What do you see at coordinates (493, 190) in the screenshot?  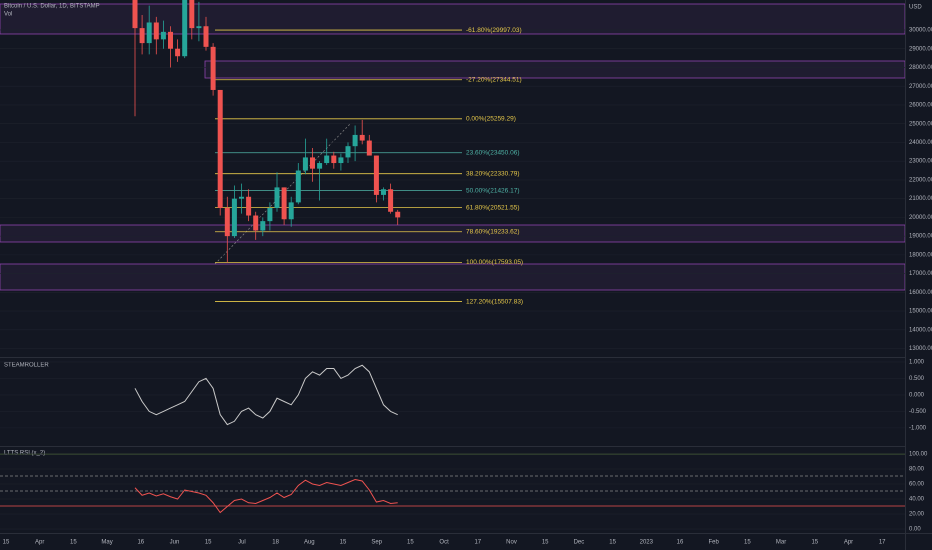 I see `fib-label: 50.00%(21426.17)` at bounding box center [493, 190].